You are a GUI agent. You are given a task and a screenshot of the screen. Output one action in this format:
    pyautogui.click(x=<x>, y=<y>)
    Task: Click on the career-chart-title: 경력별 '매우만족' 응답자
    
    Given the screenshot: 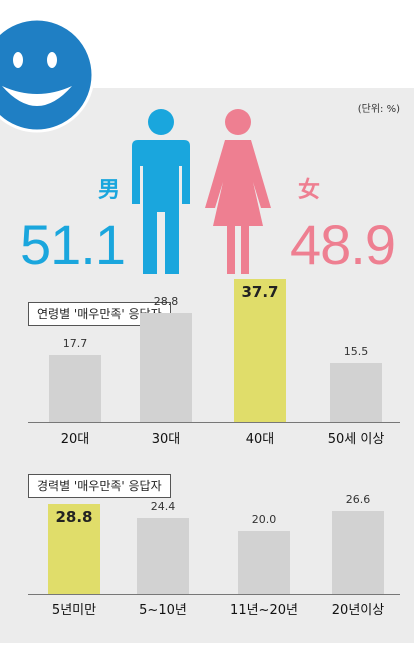 What is the action you would take?
    pyautogui.click(x=99, y=486)
    